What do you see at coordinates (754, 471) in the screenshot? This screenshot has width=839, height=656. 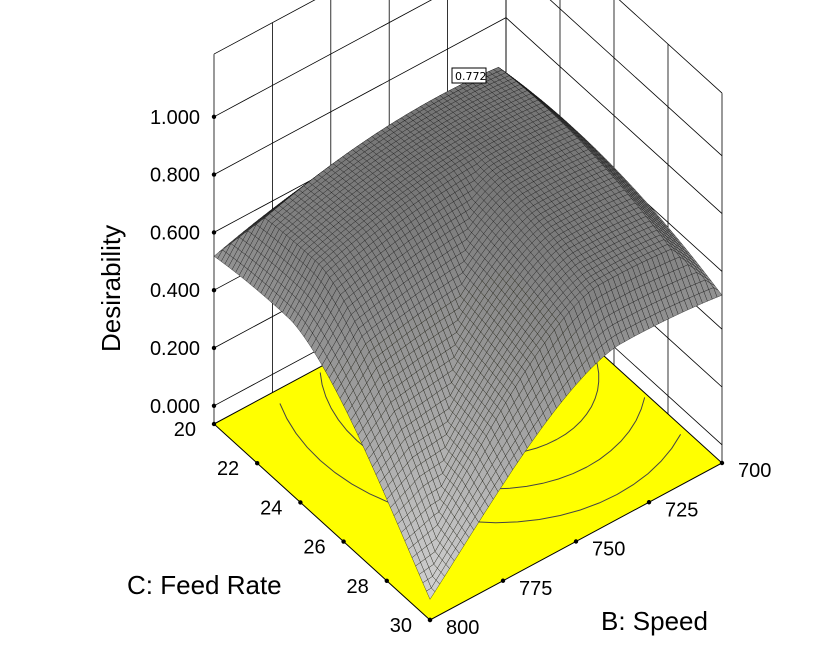 I see `y-tick-label: 700` at bounding box center [754, 471].